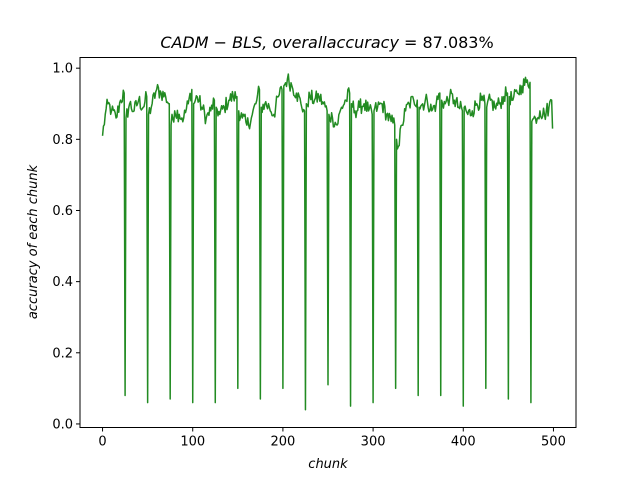  I want to click on y-tick-label: 0.6, so click(62, 211).